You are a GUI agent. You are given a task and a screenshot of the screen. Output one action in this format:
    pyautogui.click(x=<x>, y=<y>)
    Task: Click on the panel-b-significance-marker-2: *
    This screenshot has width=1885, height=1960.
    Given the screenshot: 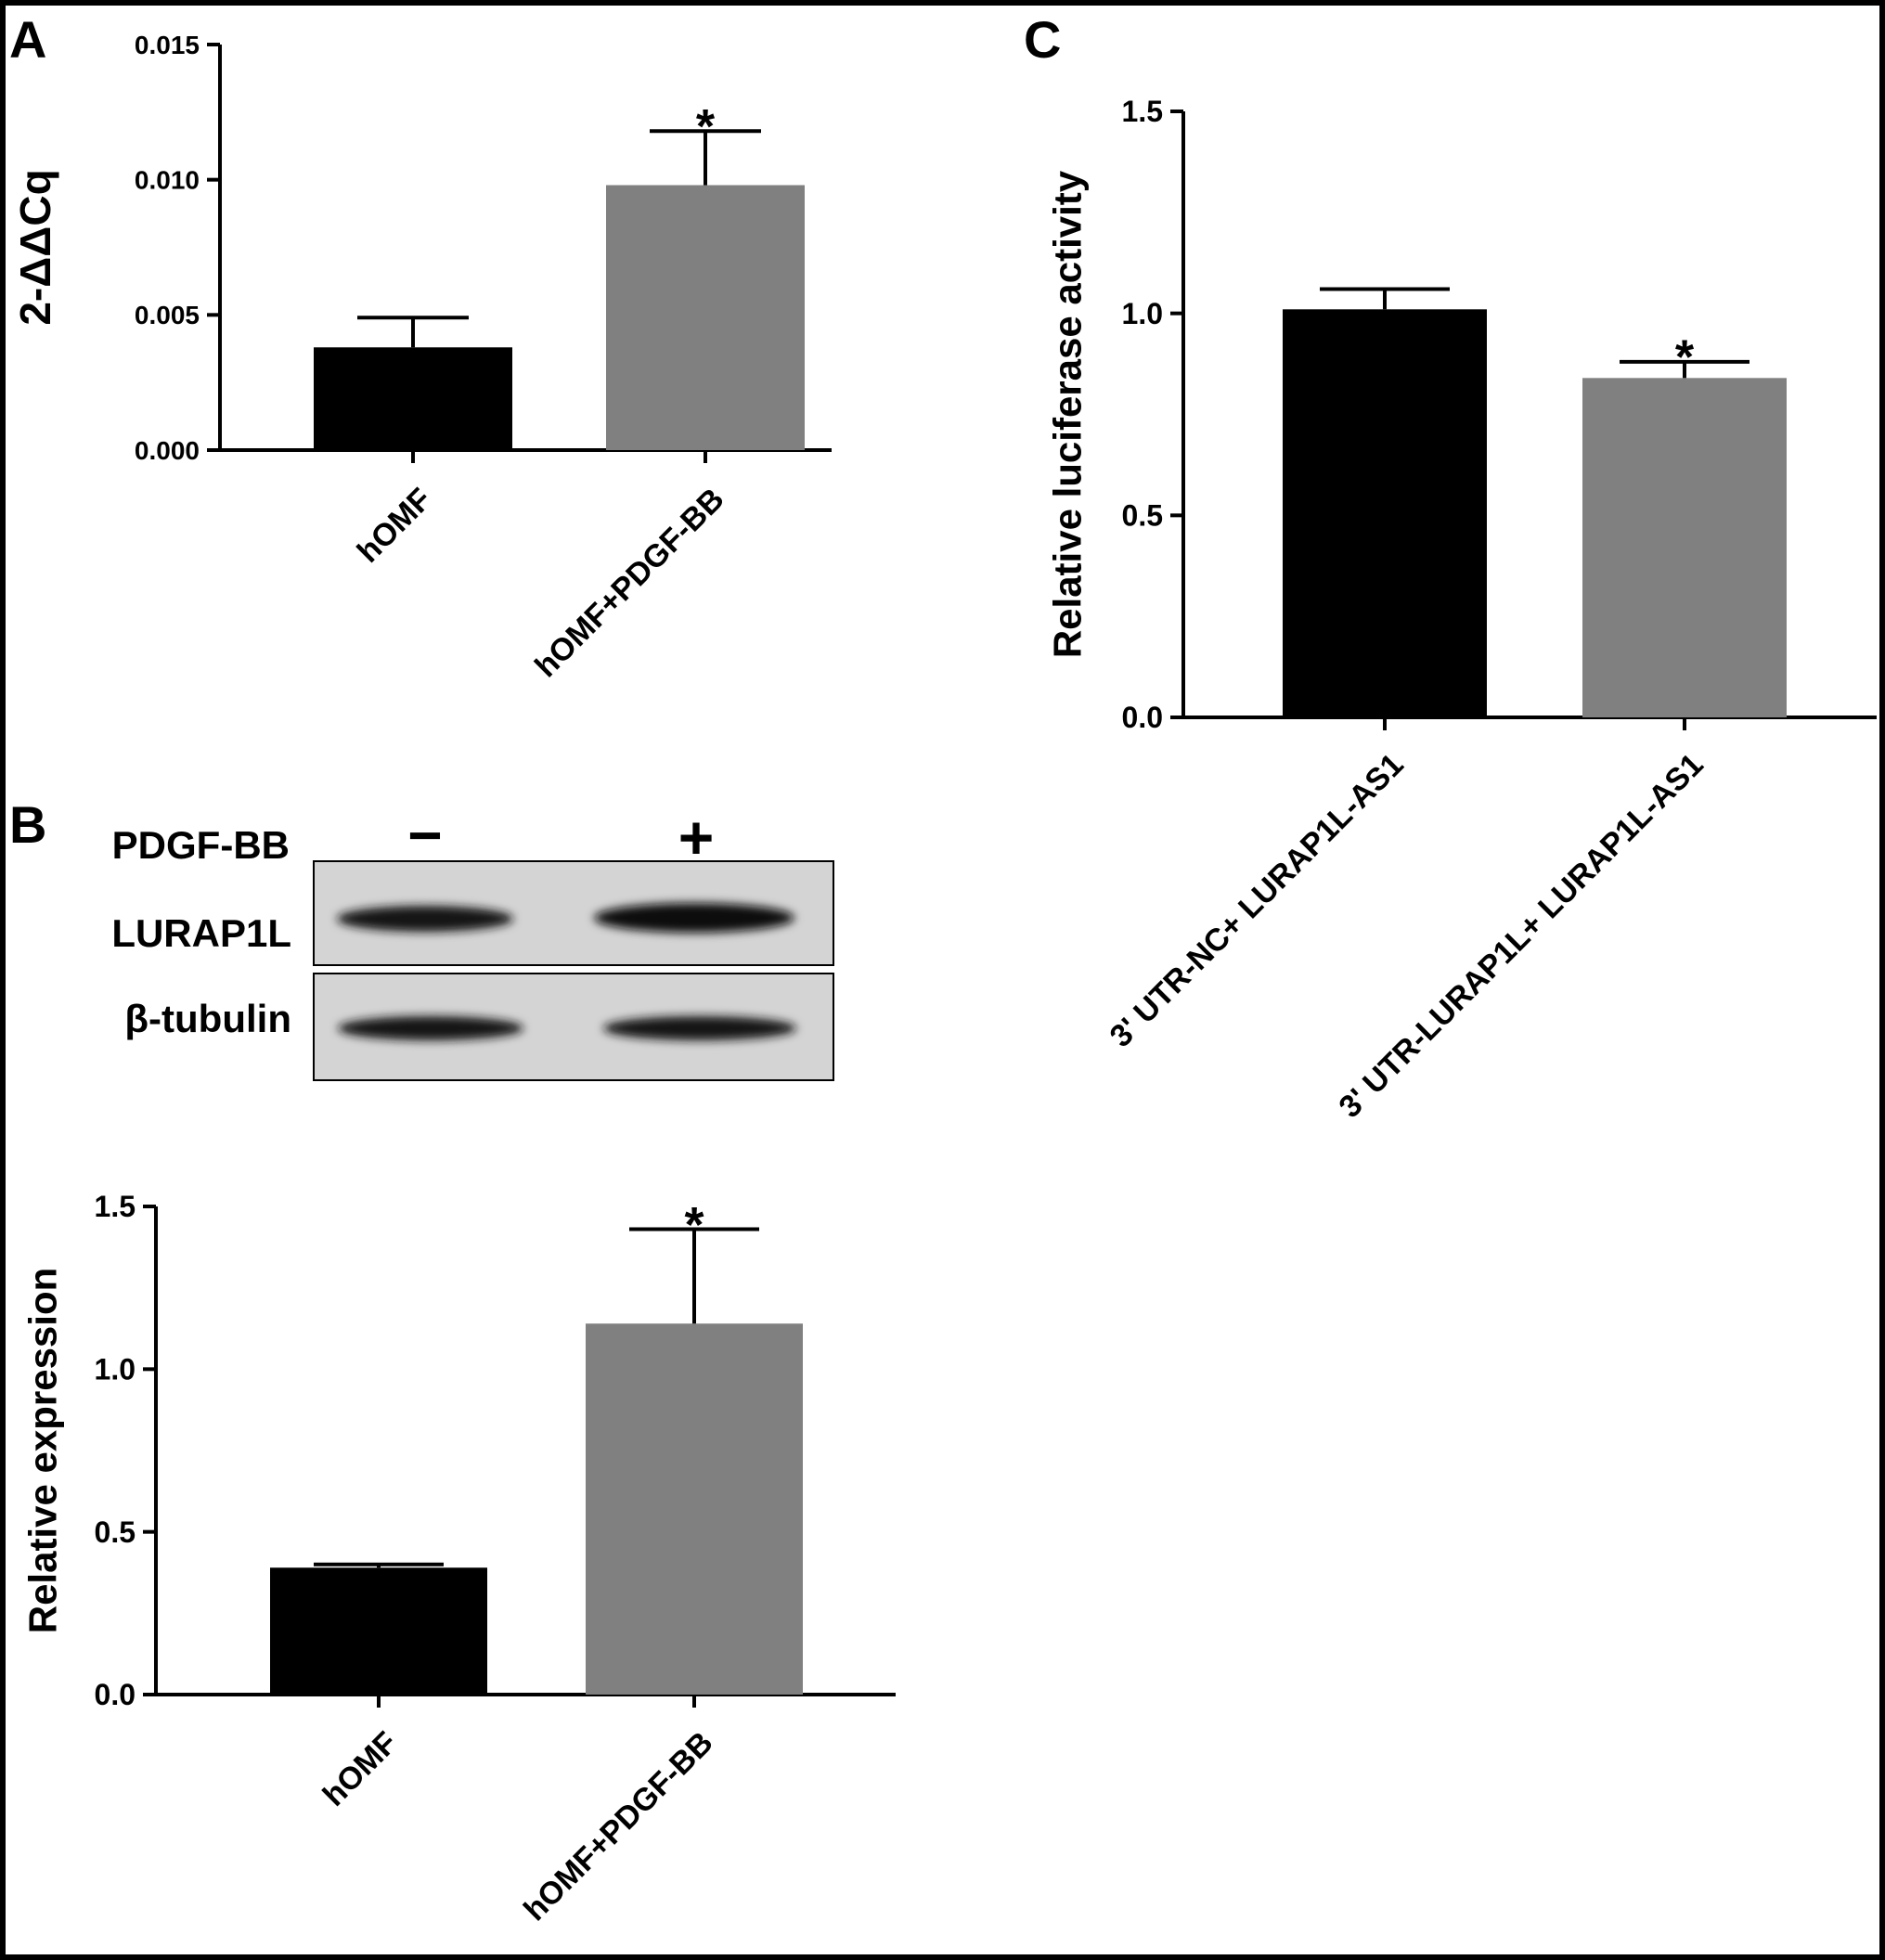 What is the action you would take?
    pyautogui.click(x=694, y=1225)
    